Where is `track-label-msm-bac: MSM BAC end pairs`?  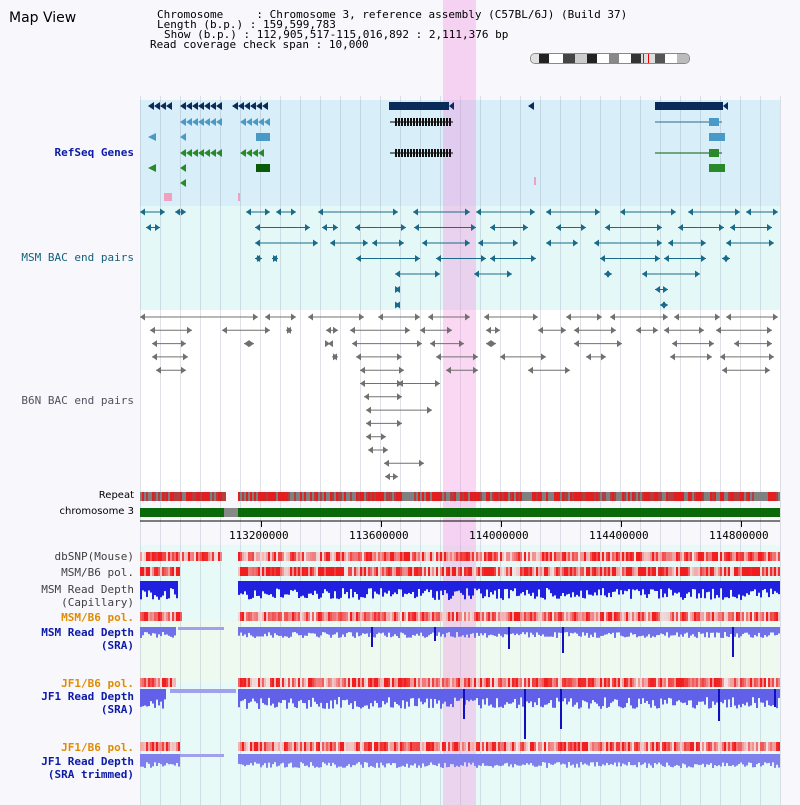 track-label-msm-bac: MSM BAC end pairs is located at coordinates (77, 257).